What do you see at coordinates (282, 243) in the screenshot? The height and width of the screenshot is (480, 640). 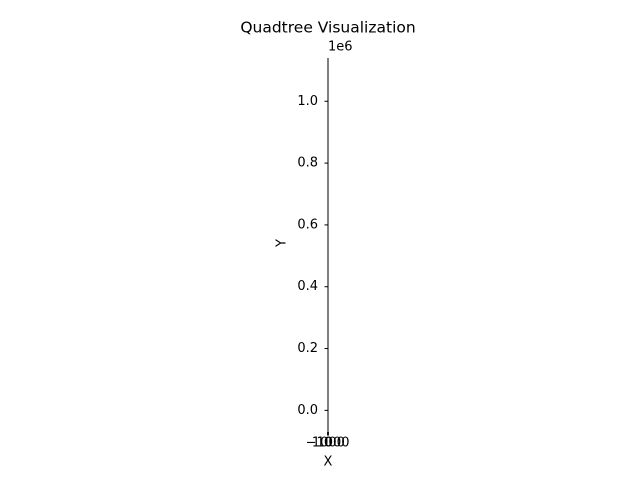 I see `y-axis-label: Y` at bounding box center [282, 243].